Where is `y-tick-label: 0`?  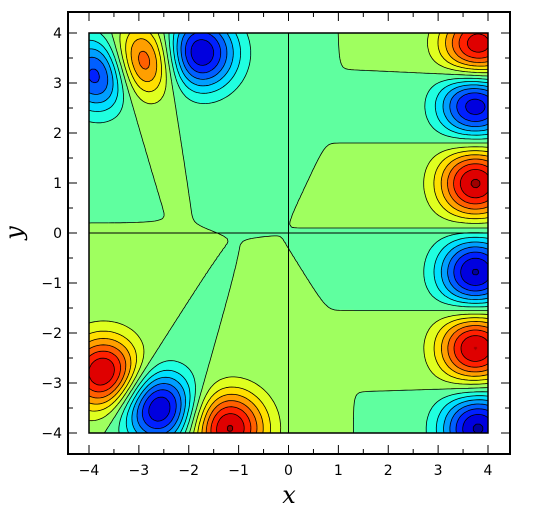 y-tick-label: 0 is located at coordinates (57, 234).